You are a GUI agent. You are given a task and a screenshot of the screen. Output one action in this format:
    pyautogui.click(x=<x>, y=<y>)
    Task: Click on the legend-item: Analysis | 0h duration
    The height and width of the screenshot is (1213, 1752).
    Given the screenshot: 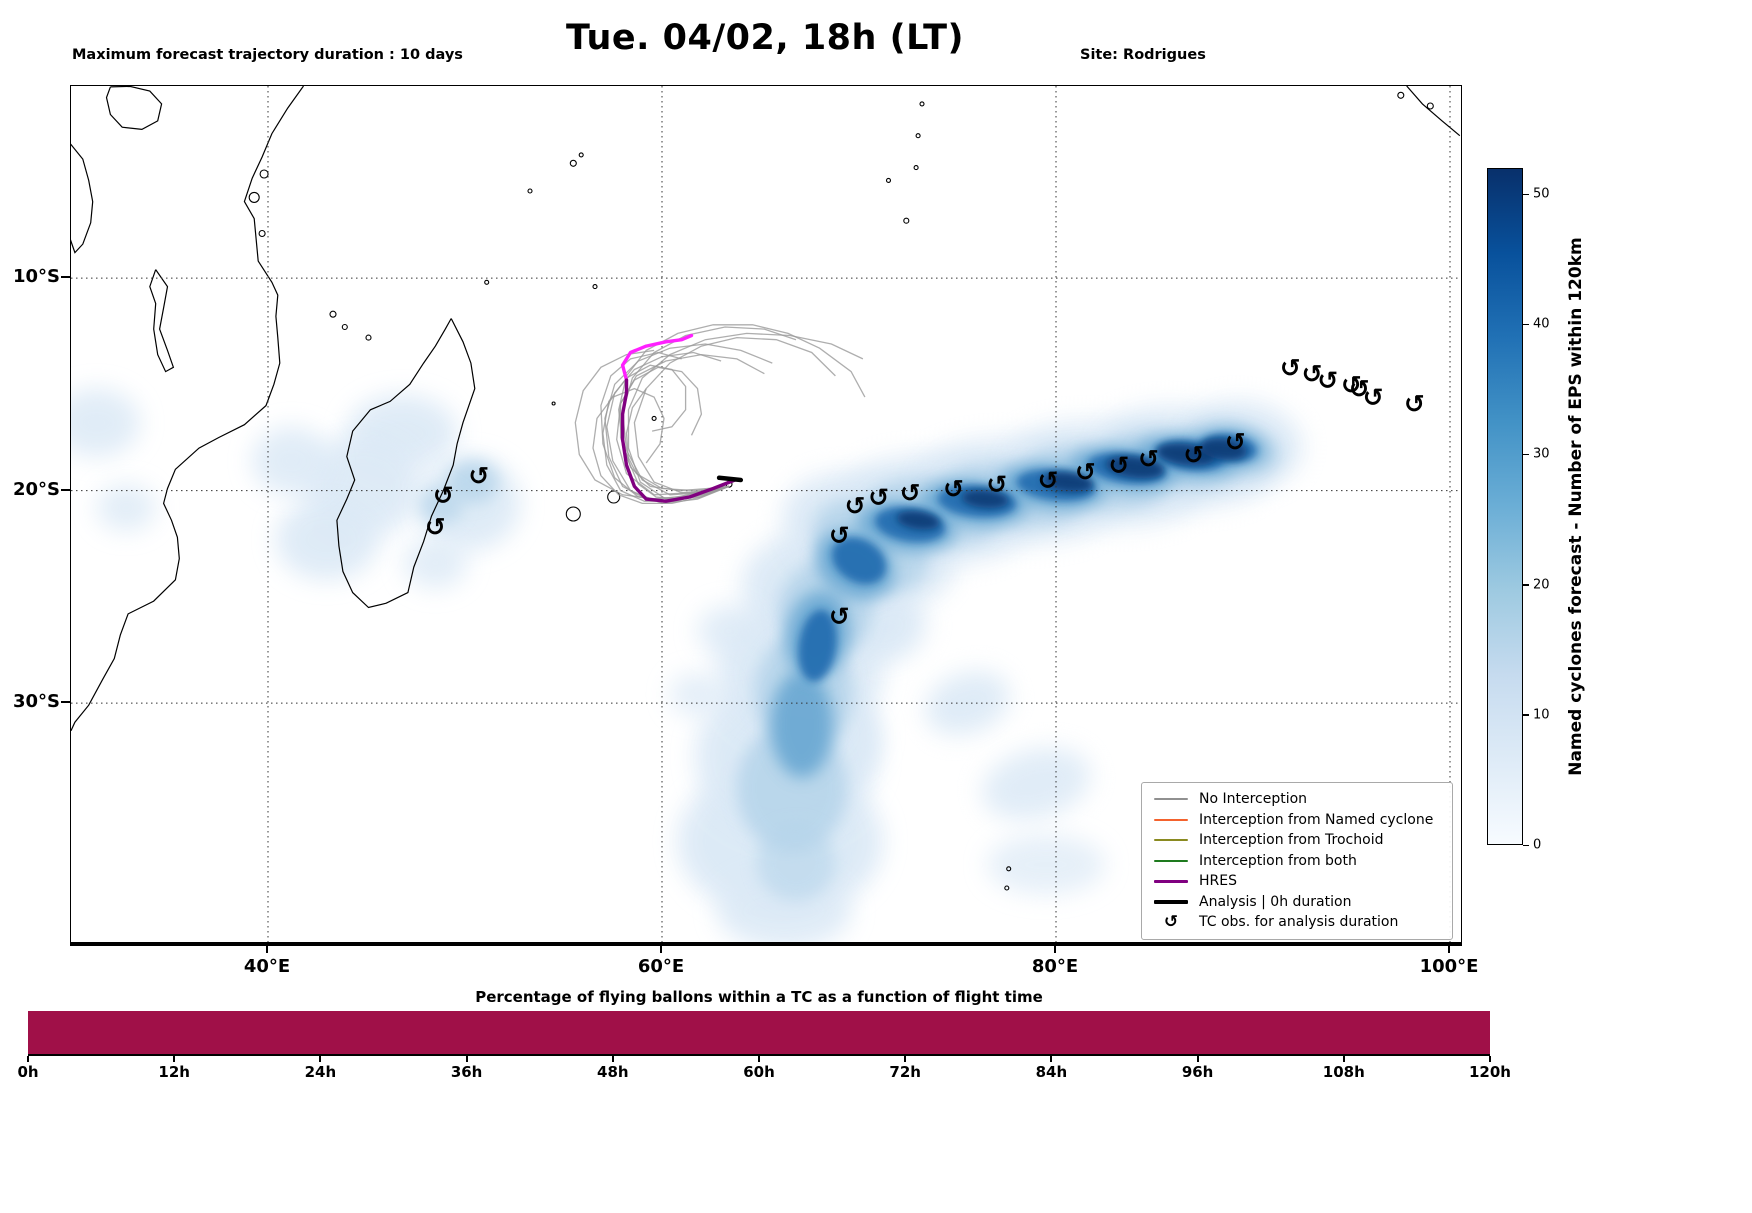 What is the action you would take?
    pyautogui.click(x=1297, y=902)
    